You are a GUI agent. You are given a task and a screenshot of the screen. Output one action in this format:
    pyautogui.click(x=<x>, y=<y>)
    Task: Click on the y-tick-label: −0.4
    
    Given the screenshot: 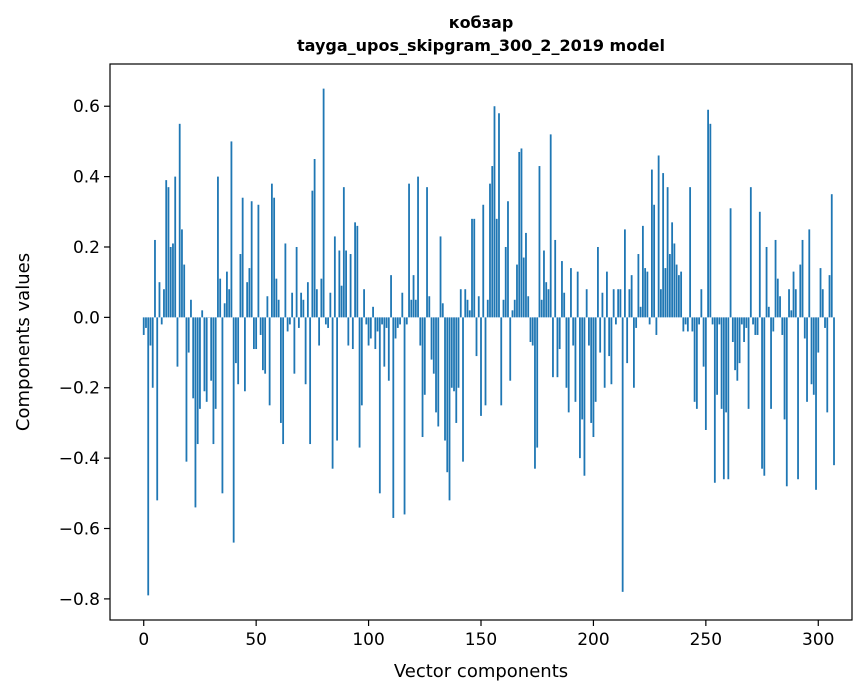 What is the action you would take?
    pyautogui.click(x=79, y=459)
    